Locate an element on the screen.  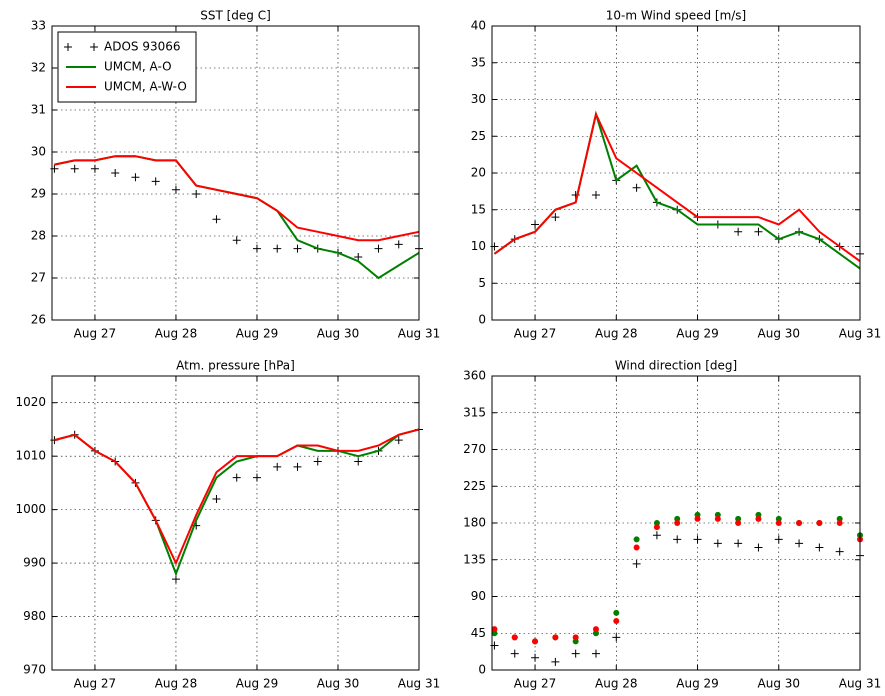
y-tick-label: 32 is located at coordinates (38, 68).